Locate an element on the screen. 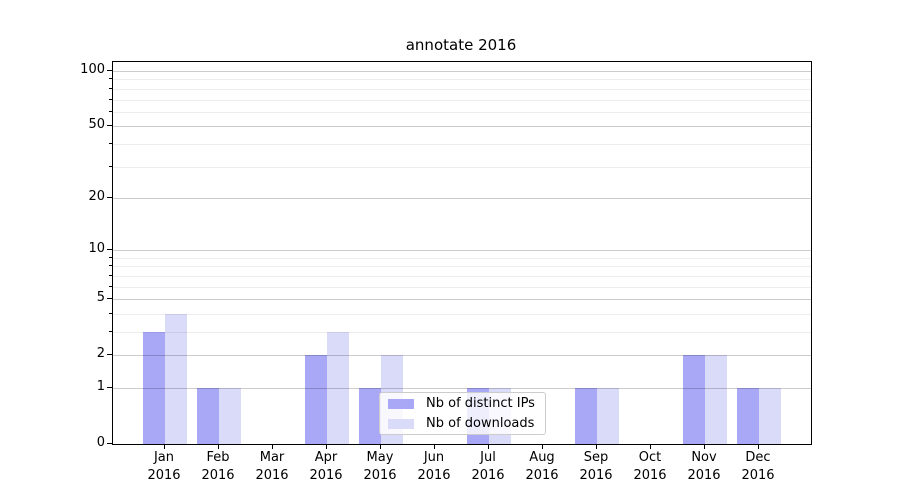  legend-row-downloads: Nb of downloads is located at coordinates (462, 423).